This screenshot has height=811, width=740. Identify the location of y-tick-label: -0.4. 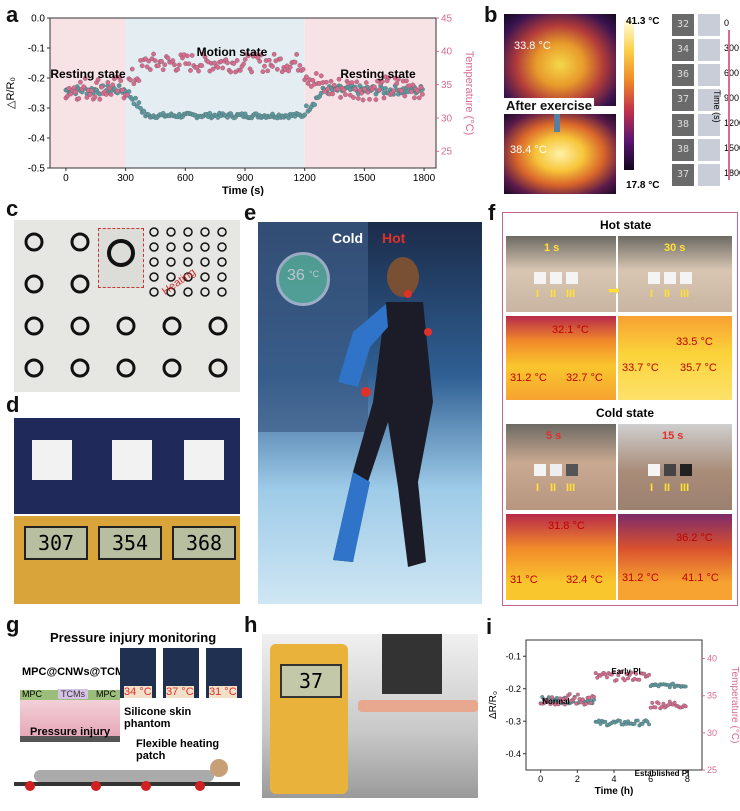
(513, 754).